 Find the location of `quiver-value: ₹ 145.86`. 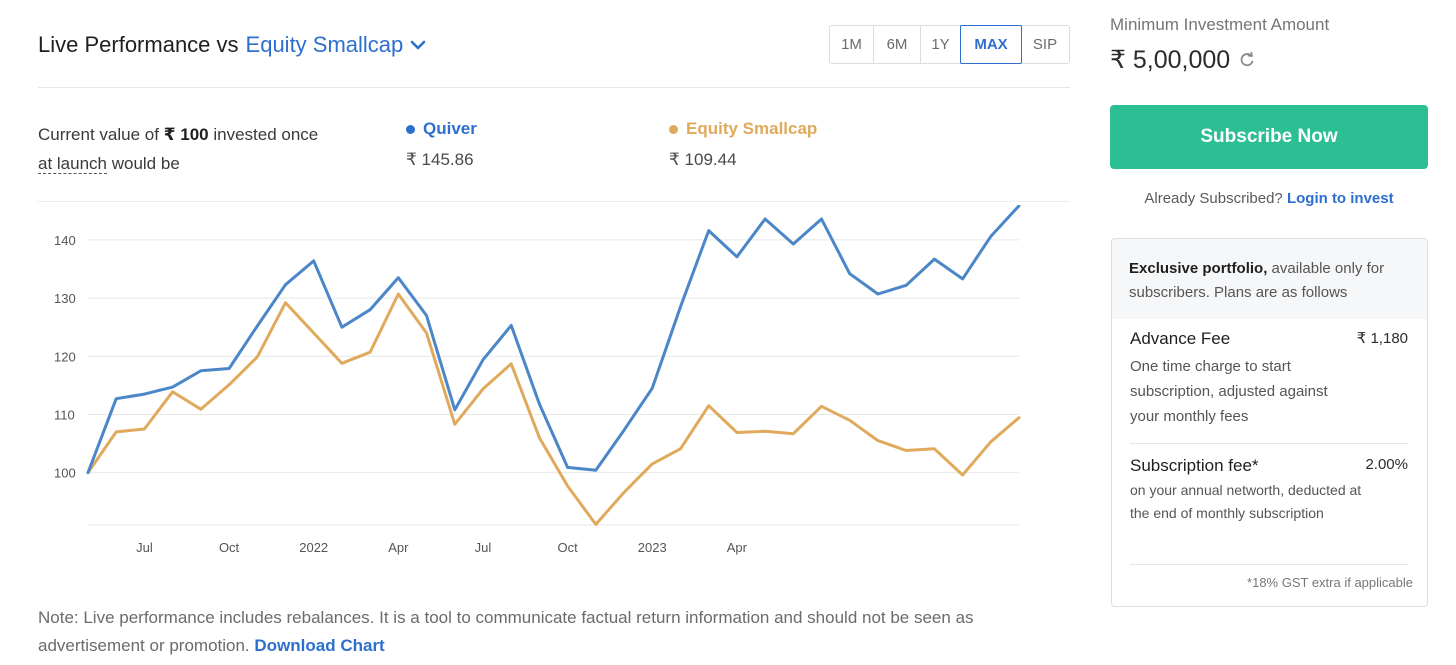

quiver-value: ₹ 145.86 is located at coordinates (440, 159).